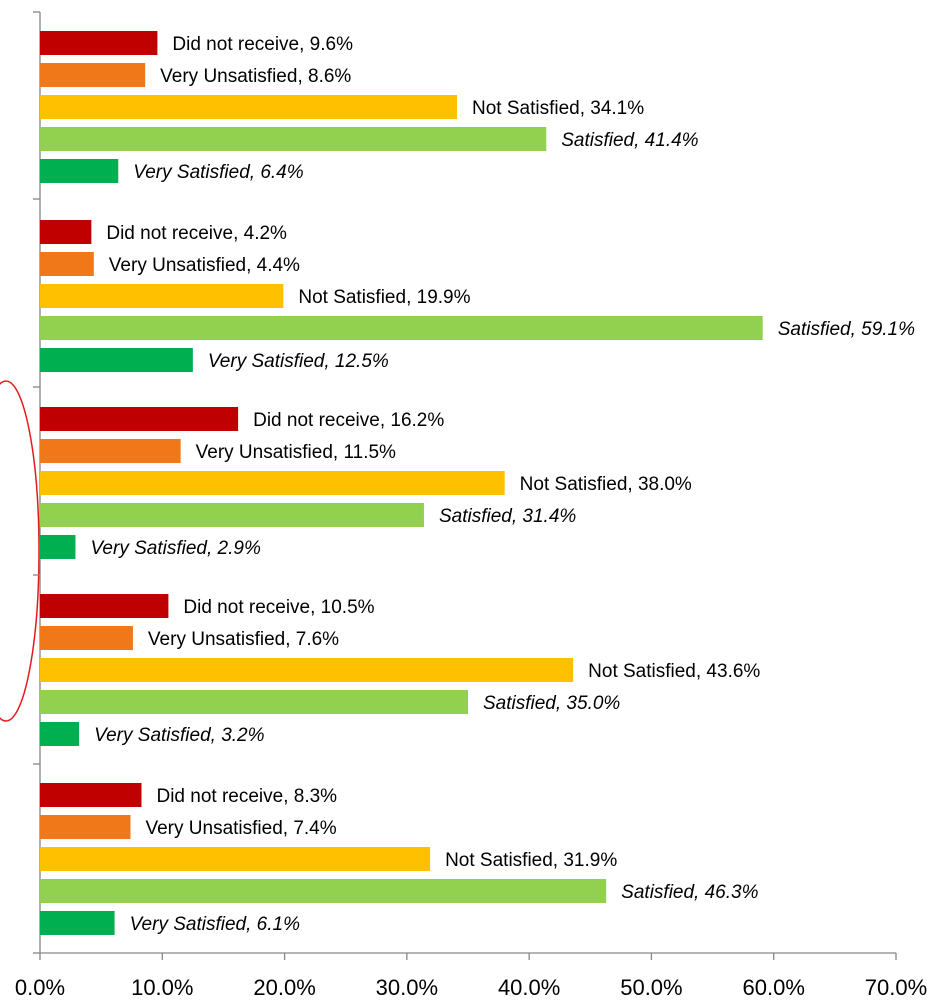  Describe the element at coordinates (407, 987) in the screenshot. I see `x-tick-label: 30.0%` at that location.